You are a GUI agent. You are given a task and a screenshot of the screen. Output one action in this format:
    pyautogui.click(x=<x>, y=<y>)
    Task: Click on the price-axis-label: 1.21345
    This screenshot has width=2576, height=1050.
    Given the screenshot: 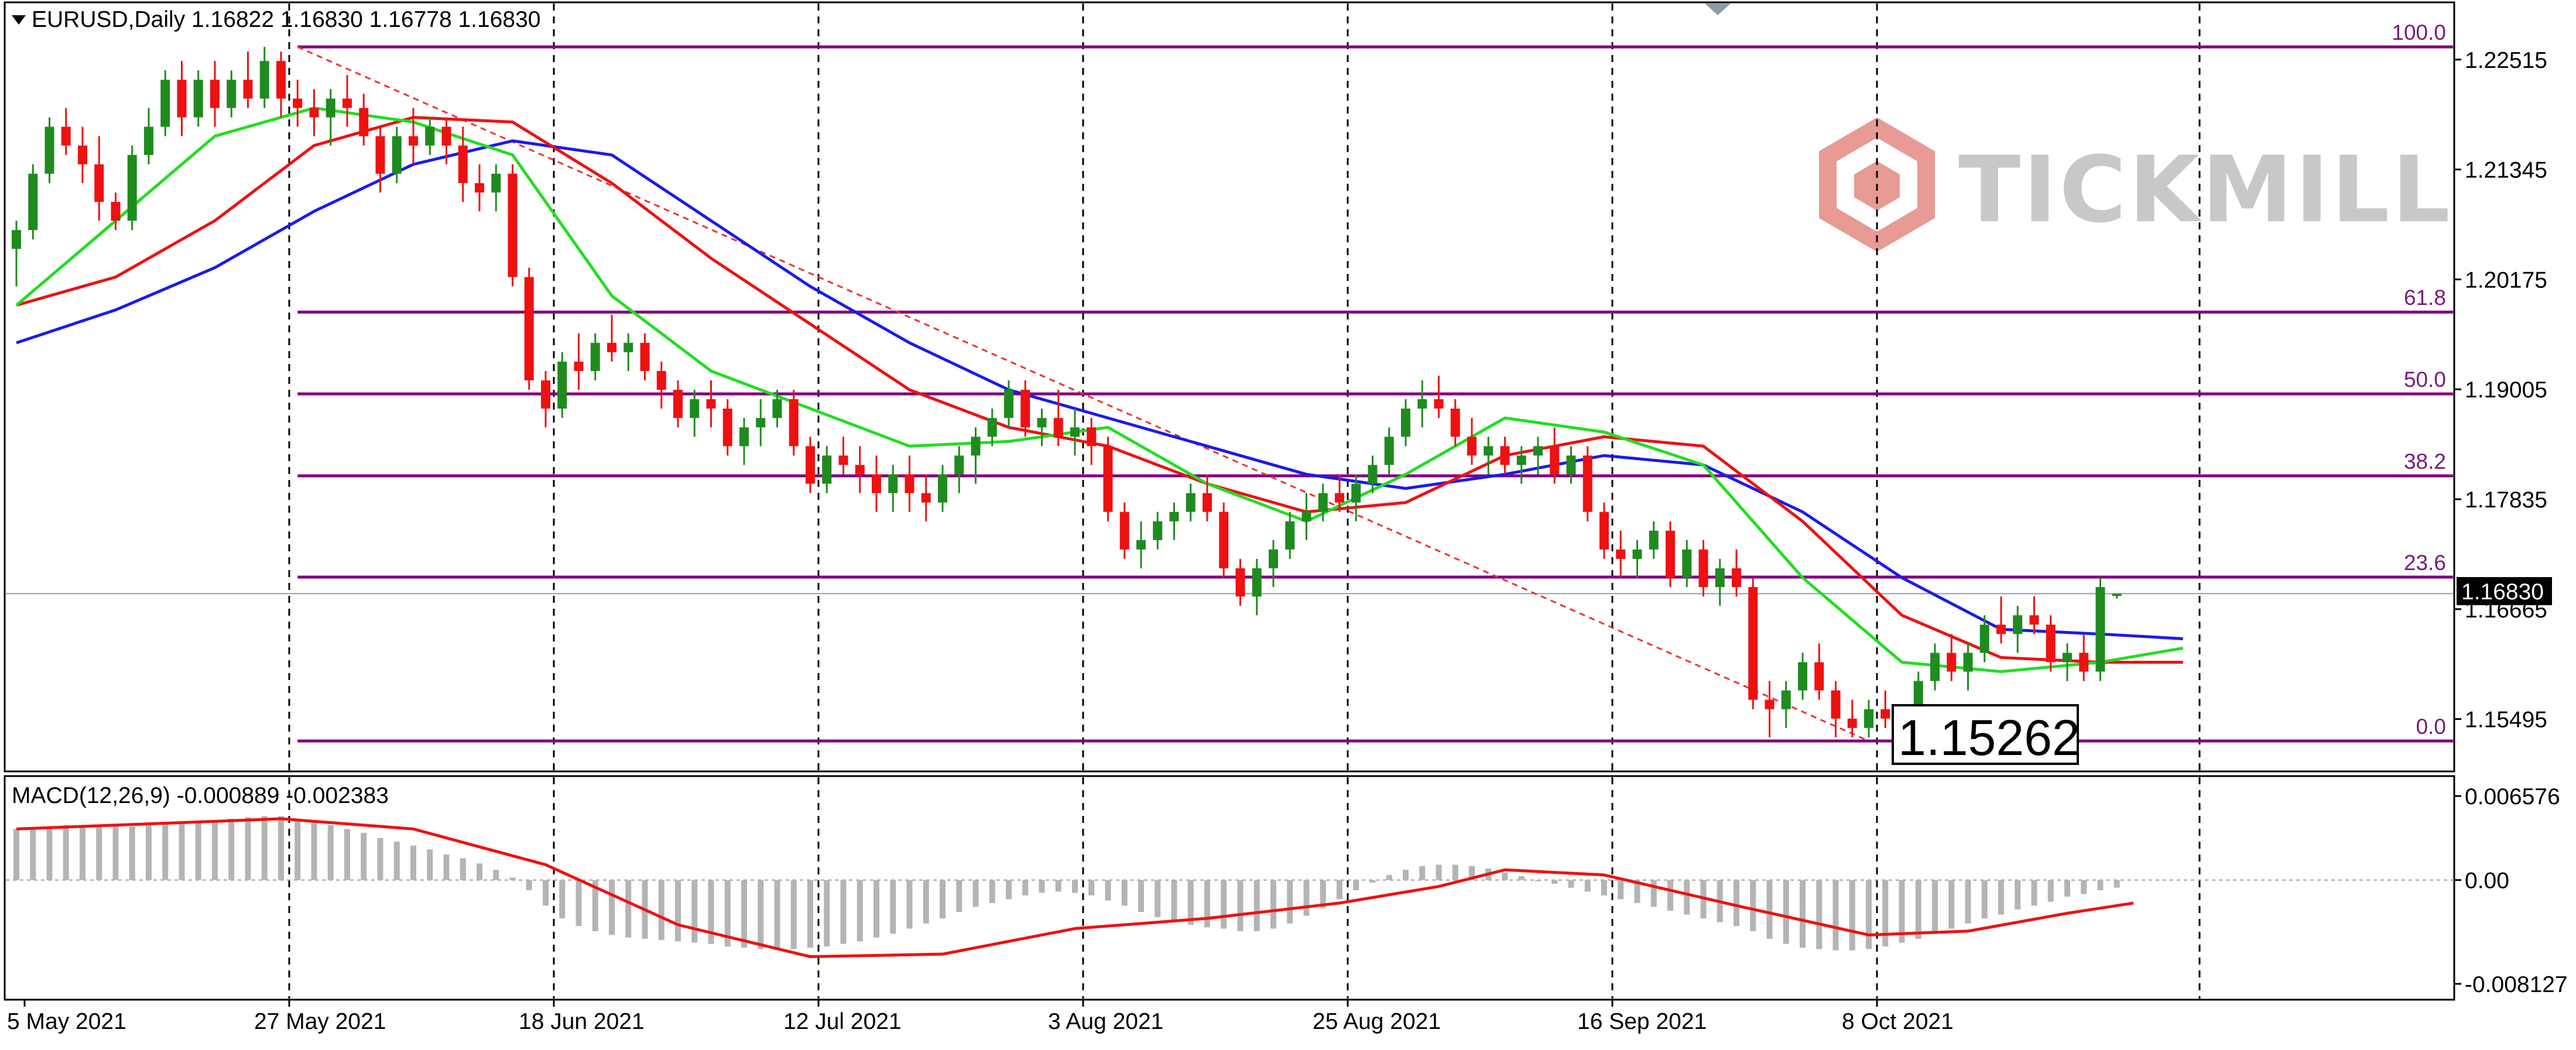 What is the action you would take?
    pyautogui.click(x=2506, y=170)
    